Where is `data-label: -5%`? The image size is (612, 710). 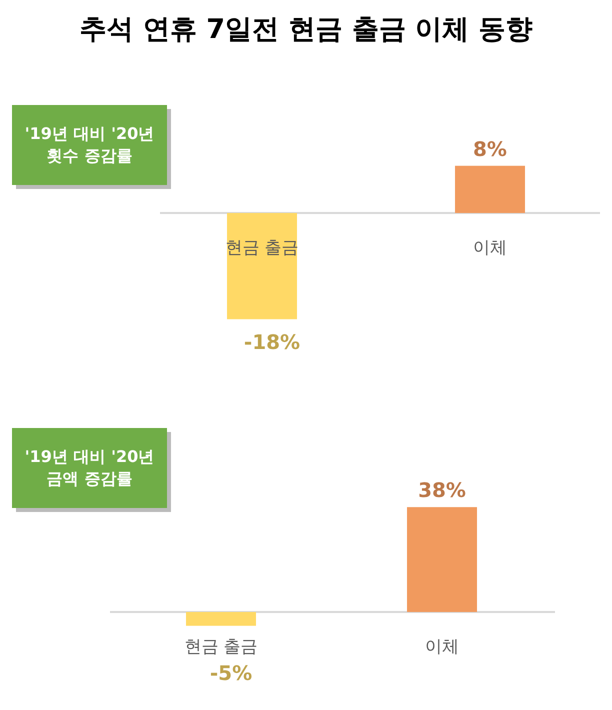 data-label: -5% is located at coordinates (231, 673).